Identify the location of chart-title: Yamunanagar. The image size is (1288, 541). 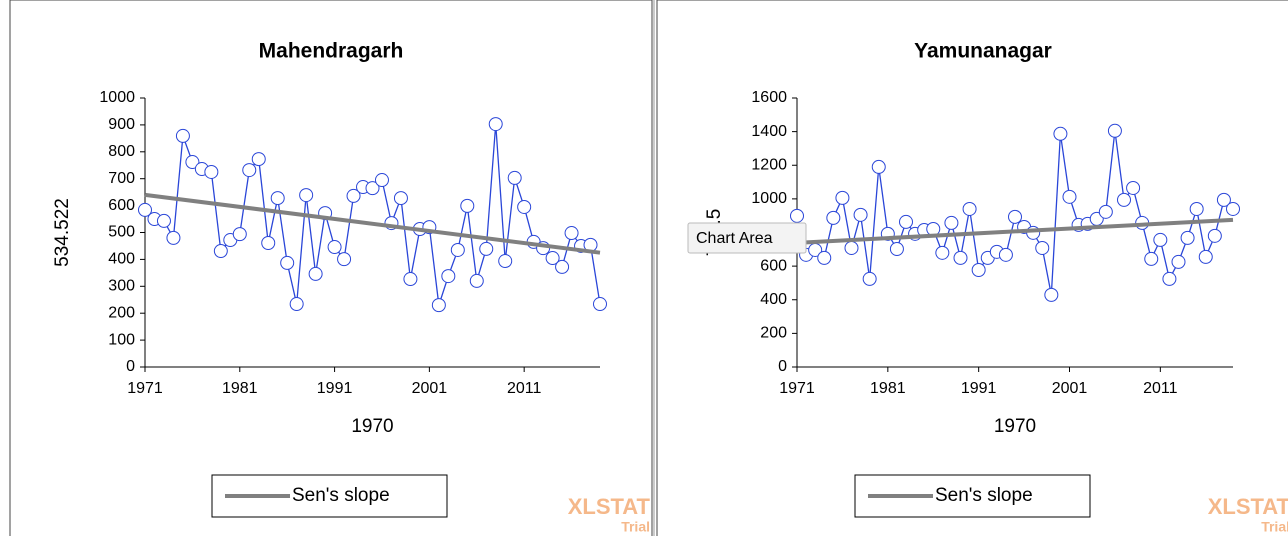
(983, 51).